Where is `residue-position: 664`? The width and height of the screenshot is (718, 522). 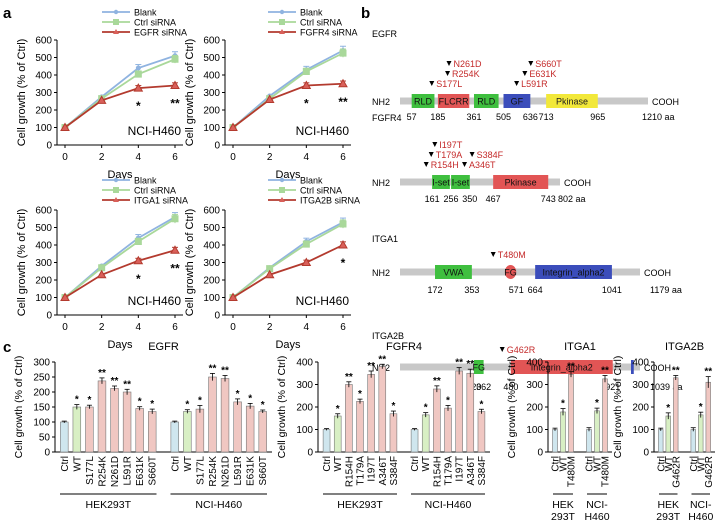
residue-position: 664 is located at coordinates (535, 290).